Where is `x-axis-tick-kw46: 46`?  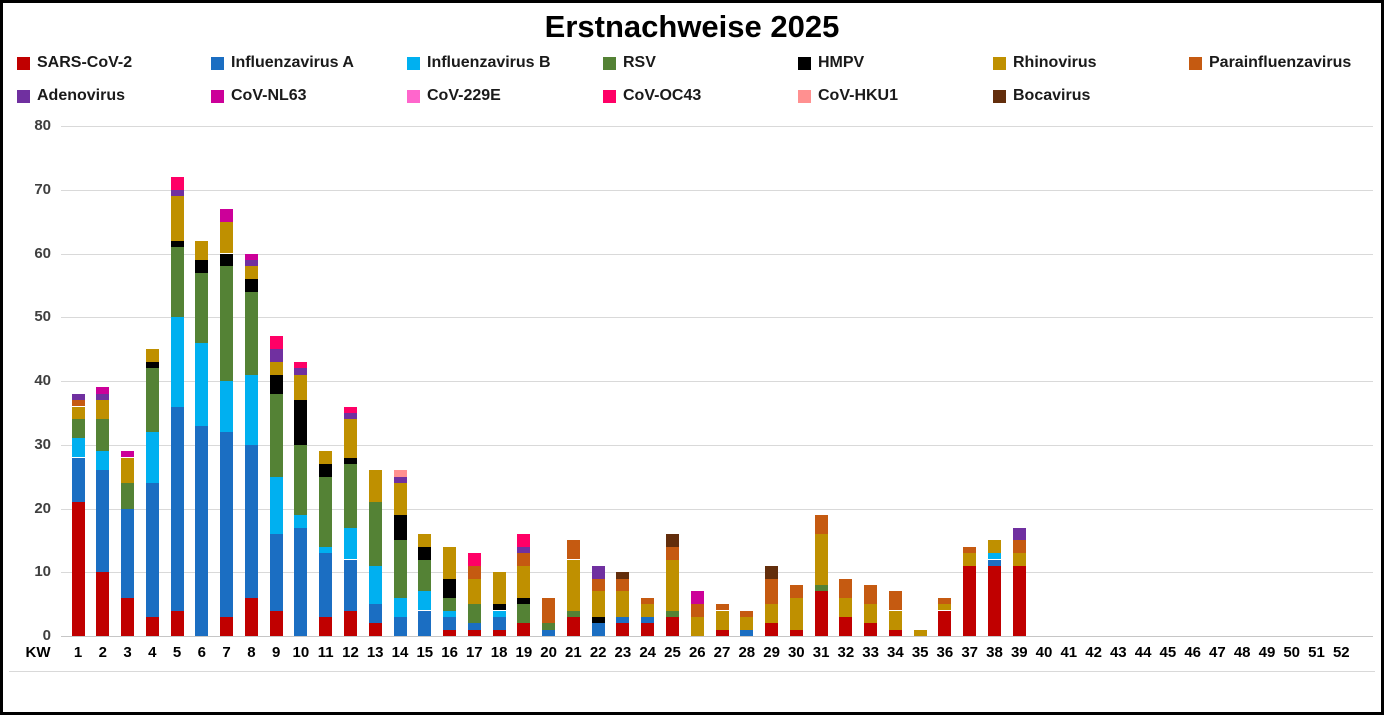 x-axis-tick-kw46: 46 is located at coordinates (1193, 652).